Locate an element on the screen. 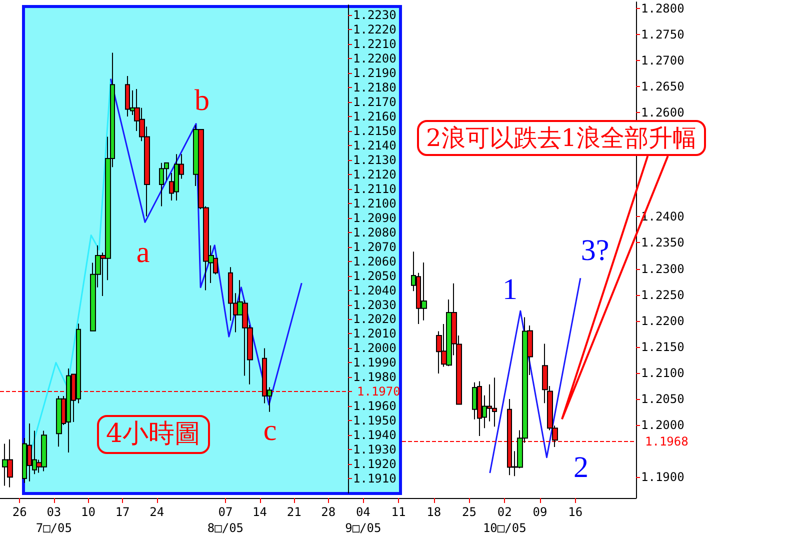  y-tick-label: 1.2120 is located at coordinates (374, 174).